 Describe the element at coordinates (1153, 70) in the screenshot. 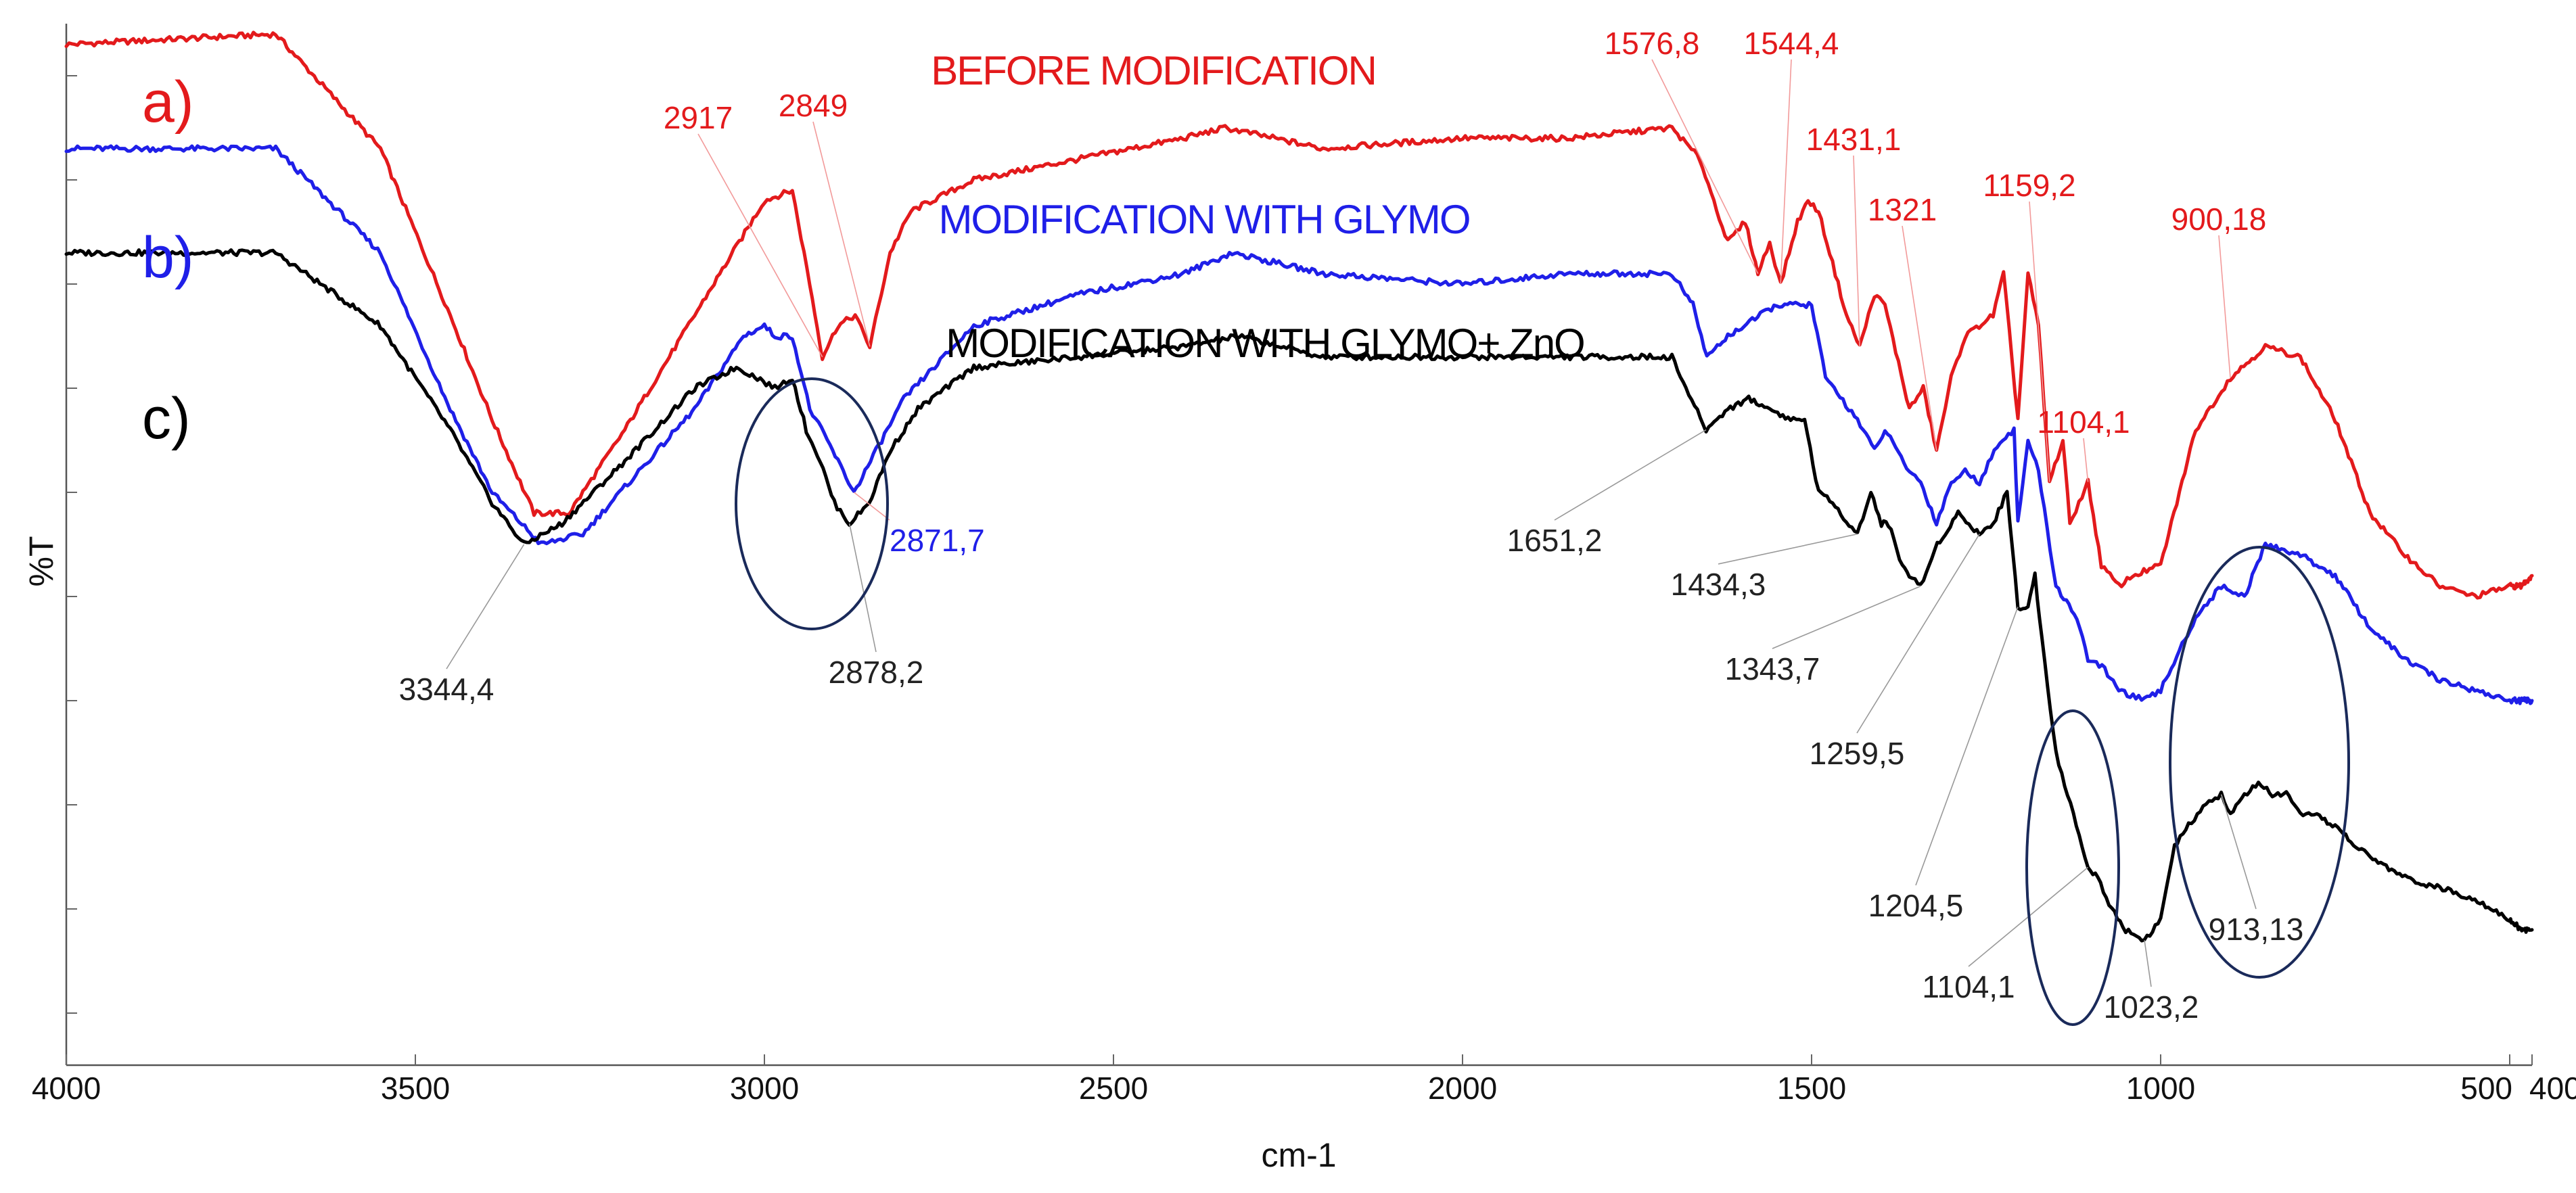

I see `series-a-title: BEFORE MODIFICATION` at that location.